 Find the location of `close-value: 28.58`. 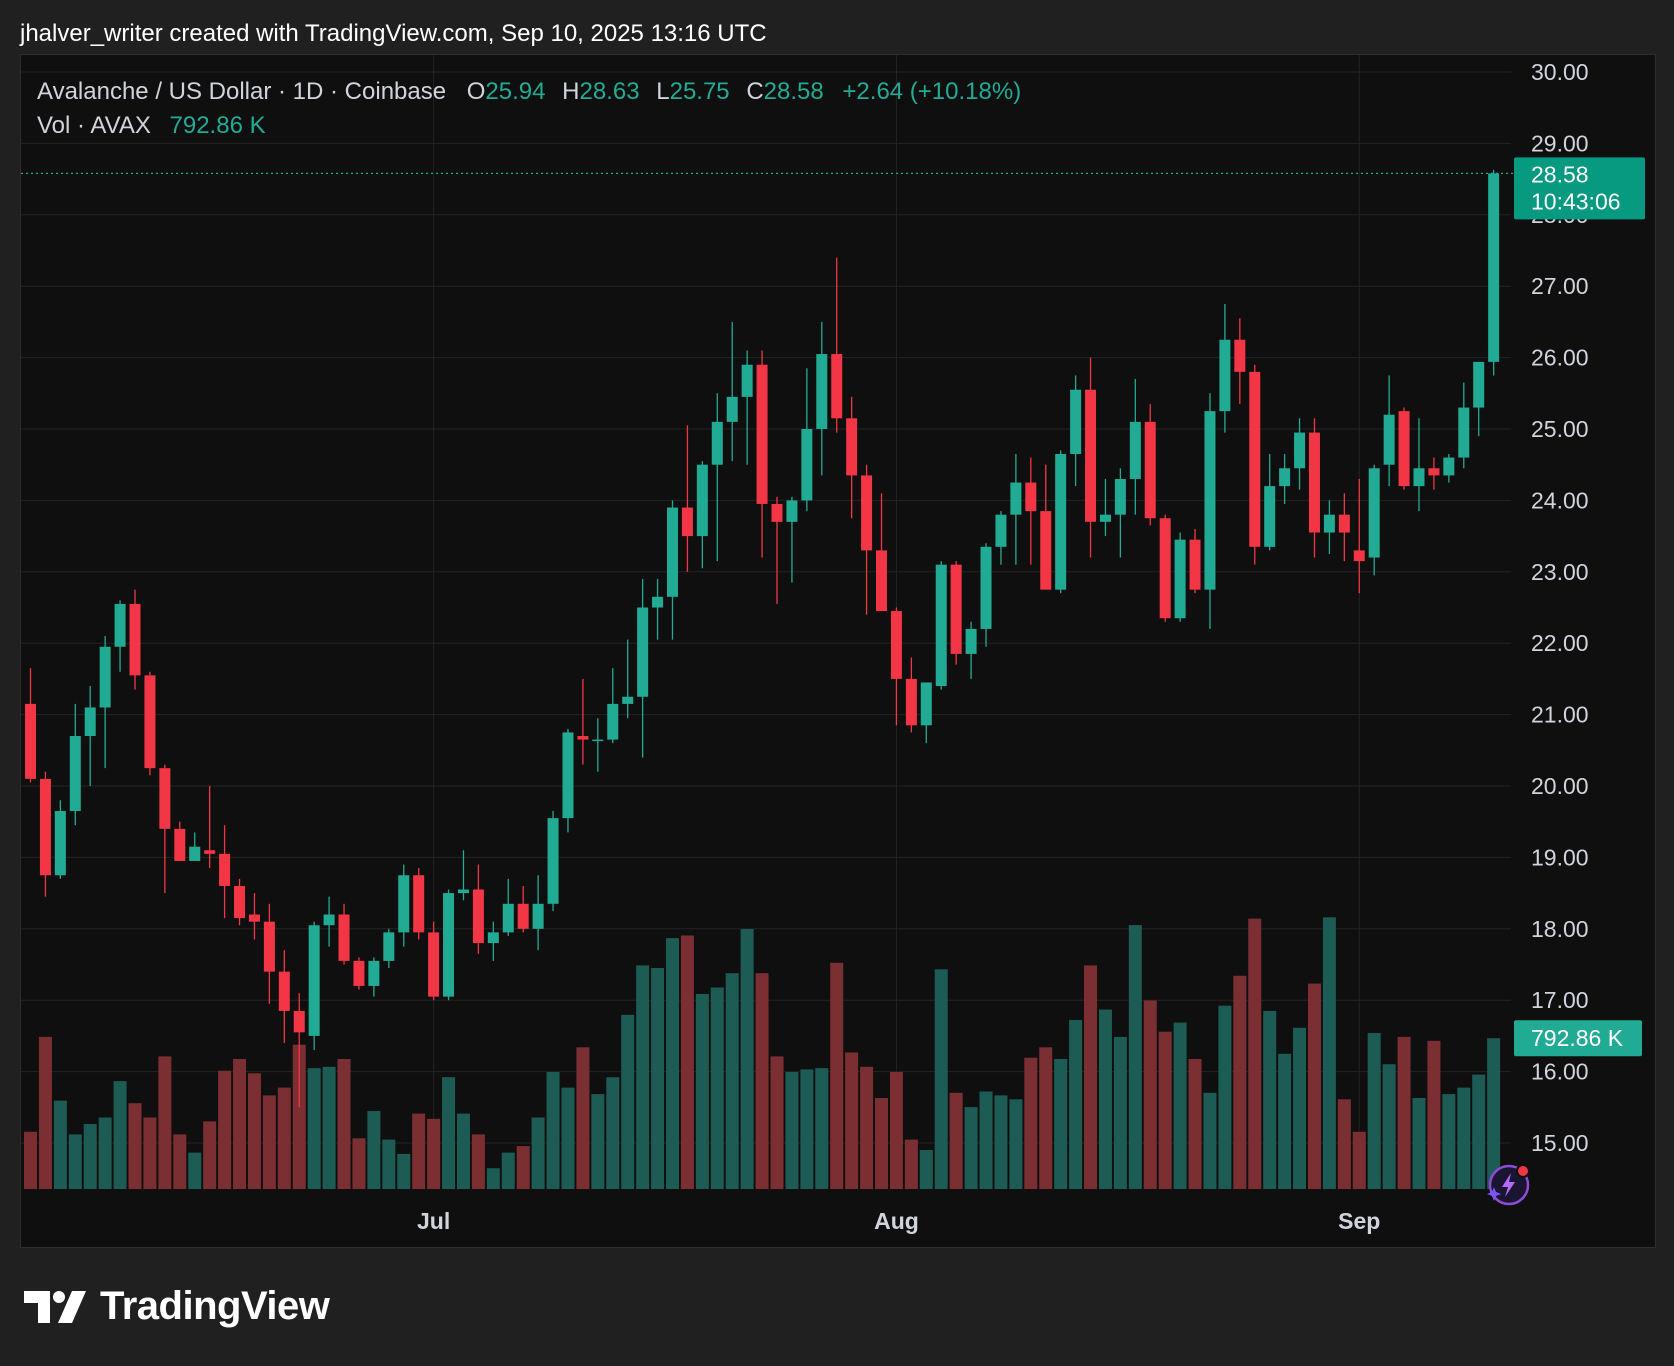

close-value: 28.58 is located at coordinates (793, 91).